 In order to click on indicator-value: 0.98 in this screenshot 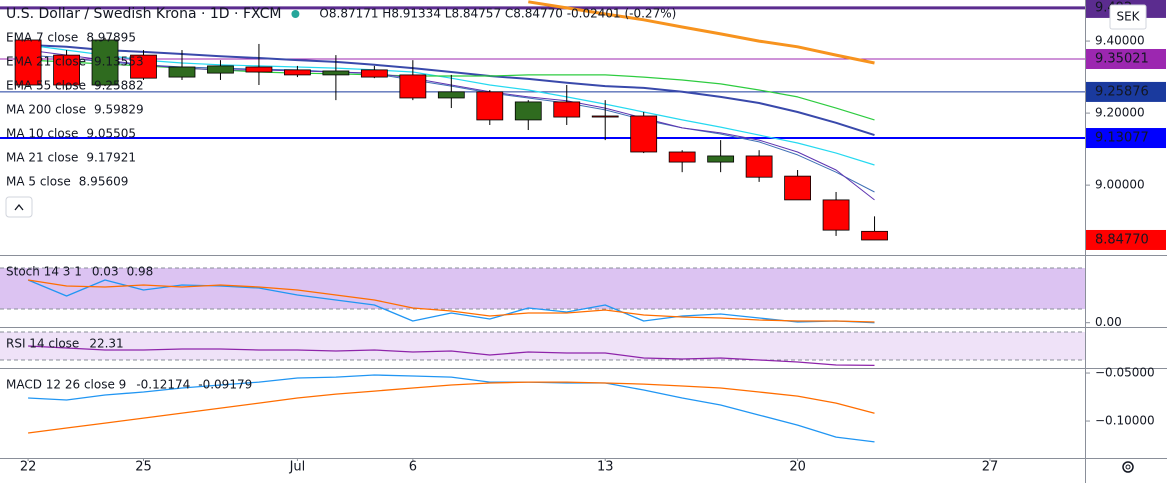, I will do `click(140, 272)`.